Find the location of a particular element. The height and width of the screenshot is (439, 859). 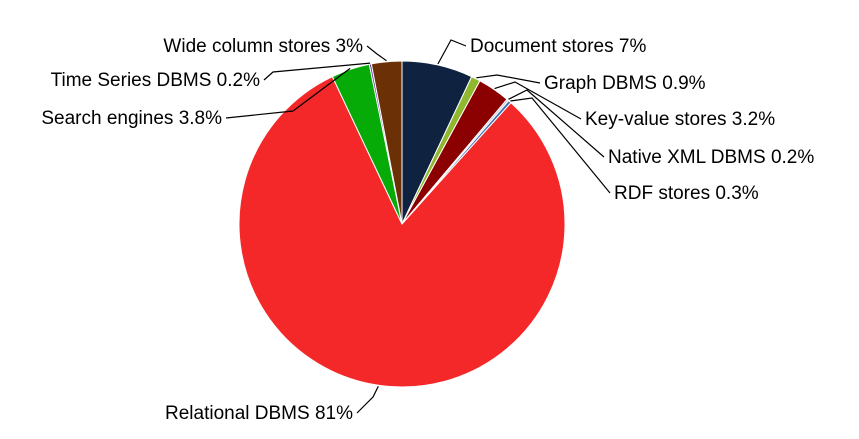

label-search-engines: Search engines 3.8% is located at coordinates (131, 118).